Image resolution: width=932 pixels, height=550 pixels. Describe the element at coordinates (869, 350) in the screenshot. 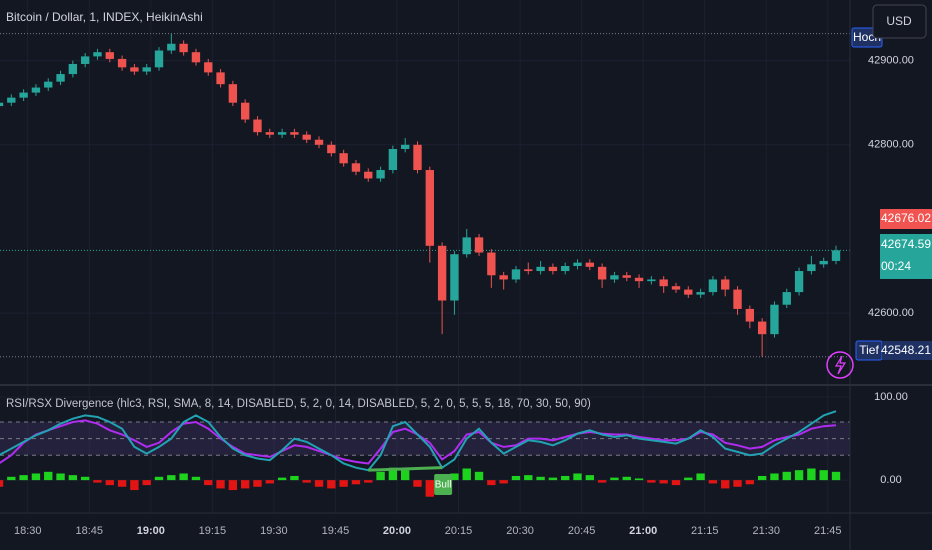

I see `low-tag-label: Tief` at that location.